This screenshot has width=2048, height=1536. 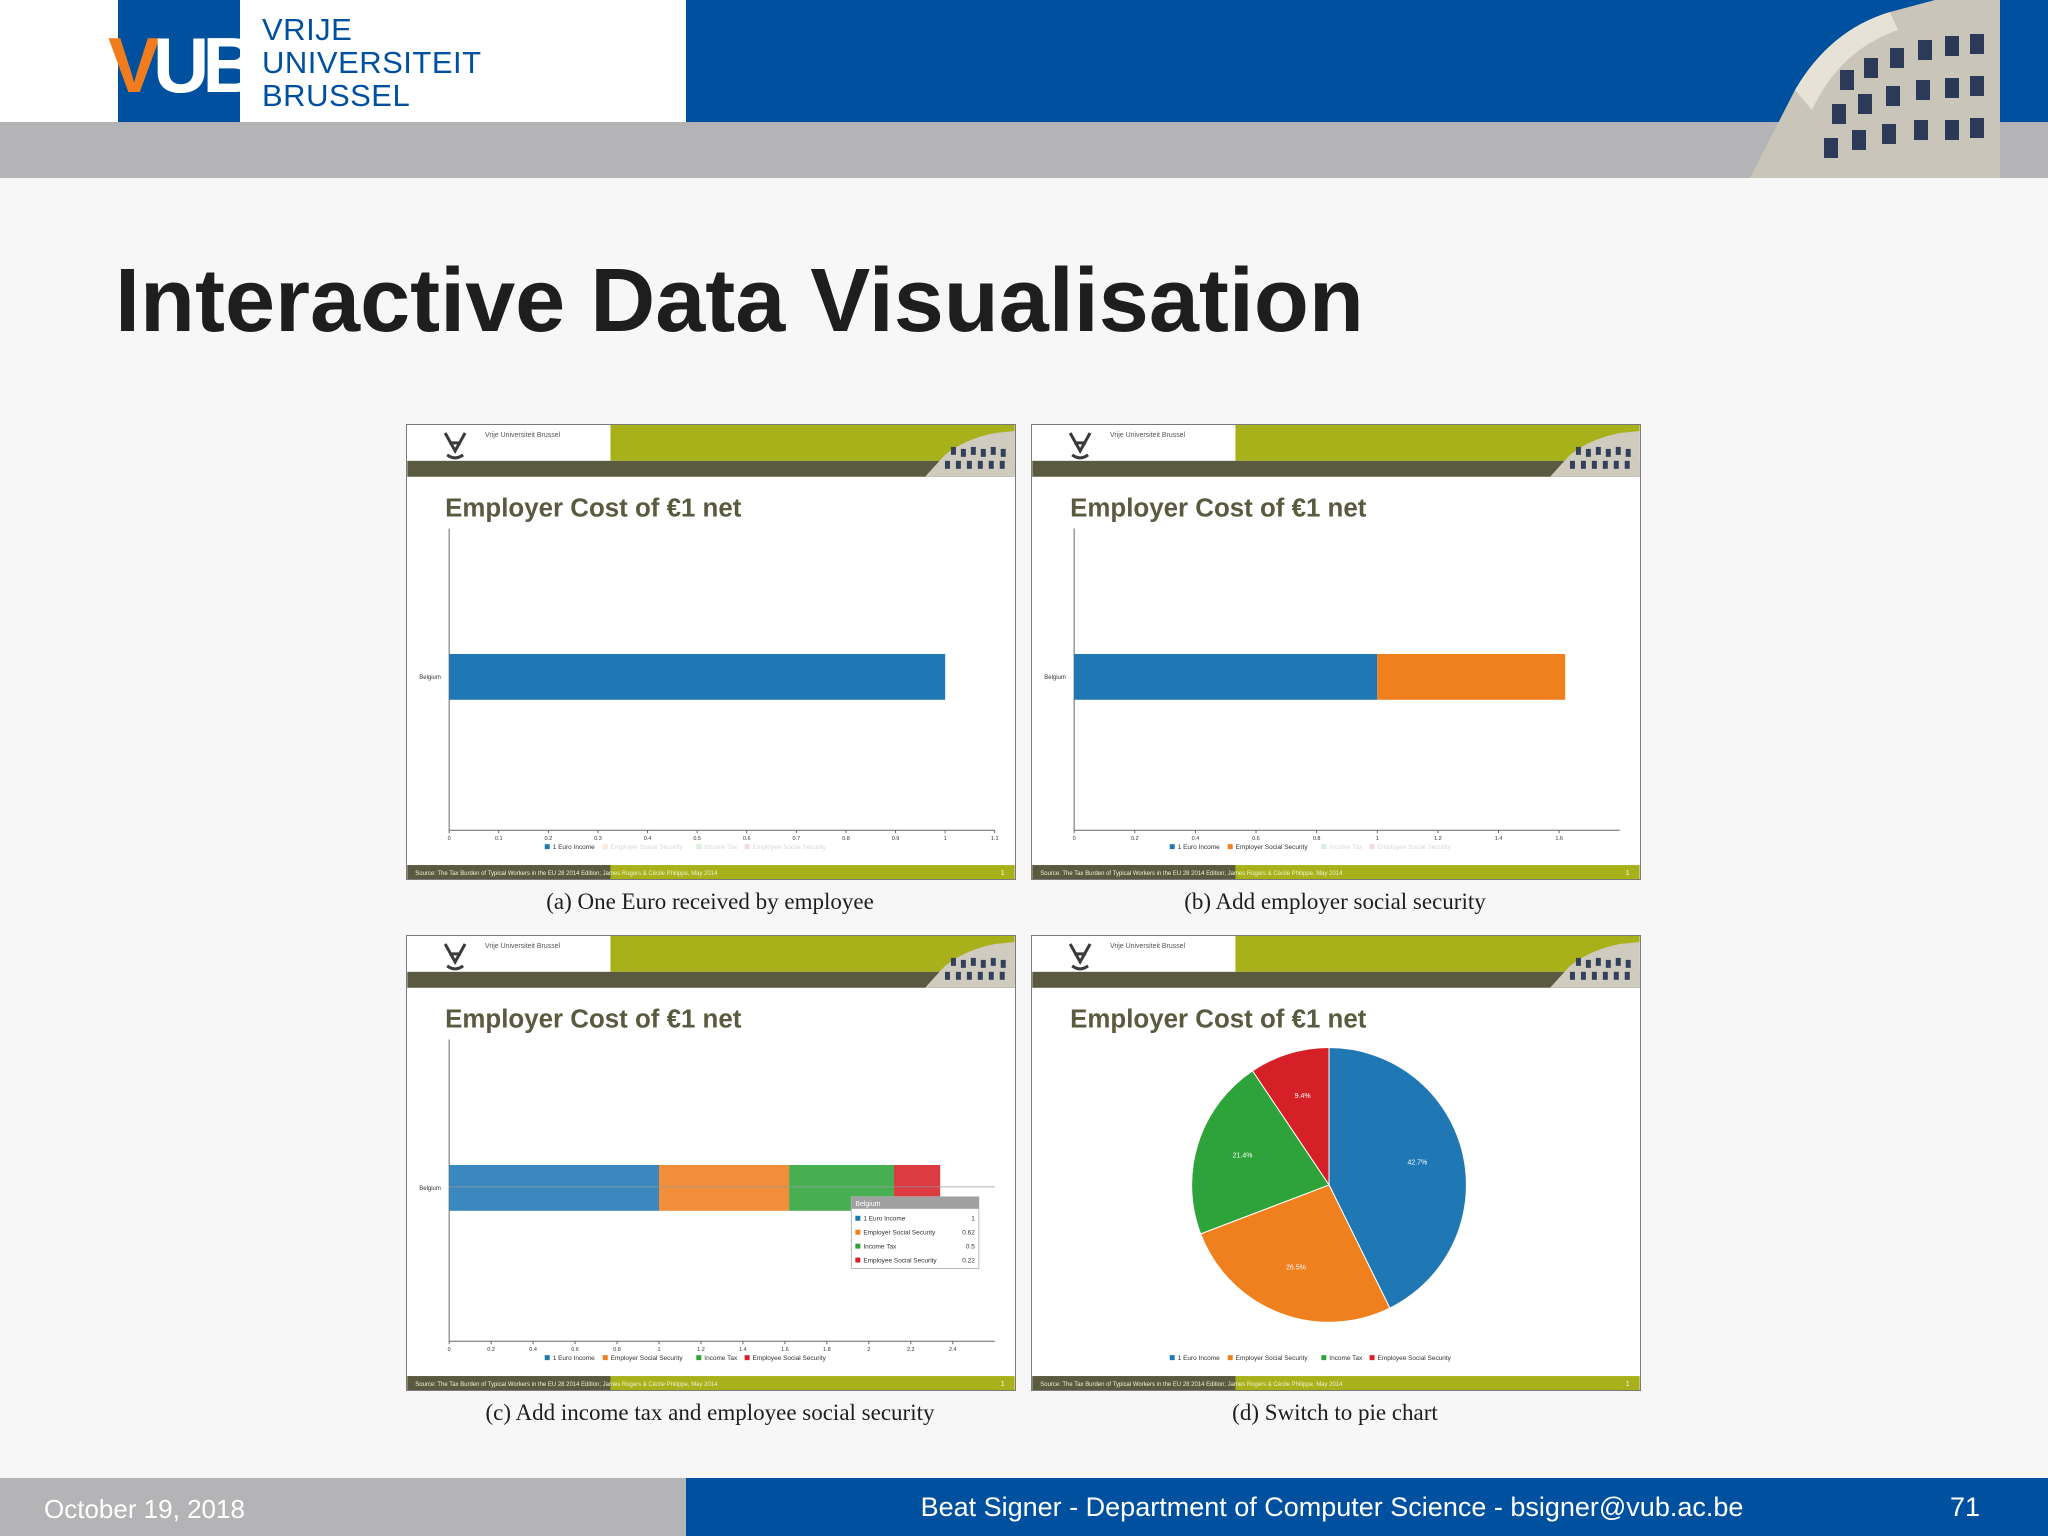 What do you see at coordinates (790, 1358) in the screenshot?
I see `chart-c-legend-label: Employee Social Security` at bounding box center [790, 1358].